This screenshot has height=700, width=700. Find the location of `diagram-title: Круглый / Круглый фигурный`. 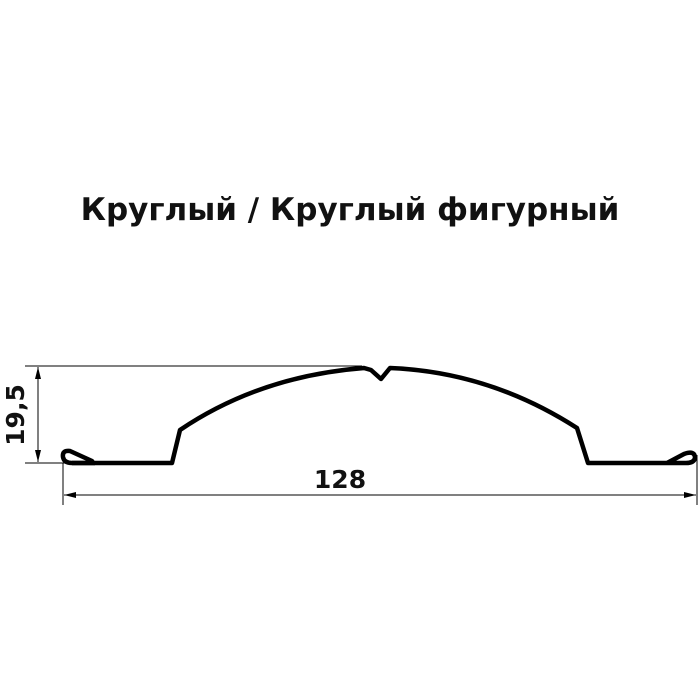

diagram-title: Круглый / Круглый фигурный is located at coordinates (350, 210).